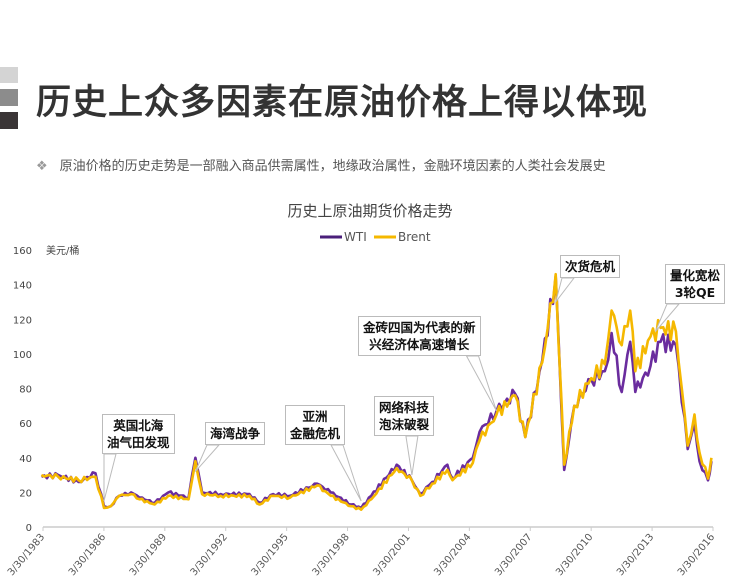 The width and height of the screenshot is (740, 586). I want to click on annotation-text: 量化宽松, so click(695, 275).